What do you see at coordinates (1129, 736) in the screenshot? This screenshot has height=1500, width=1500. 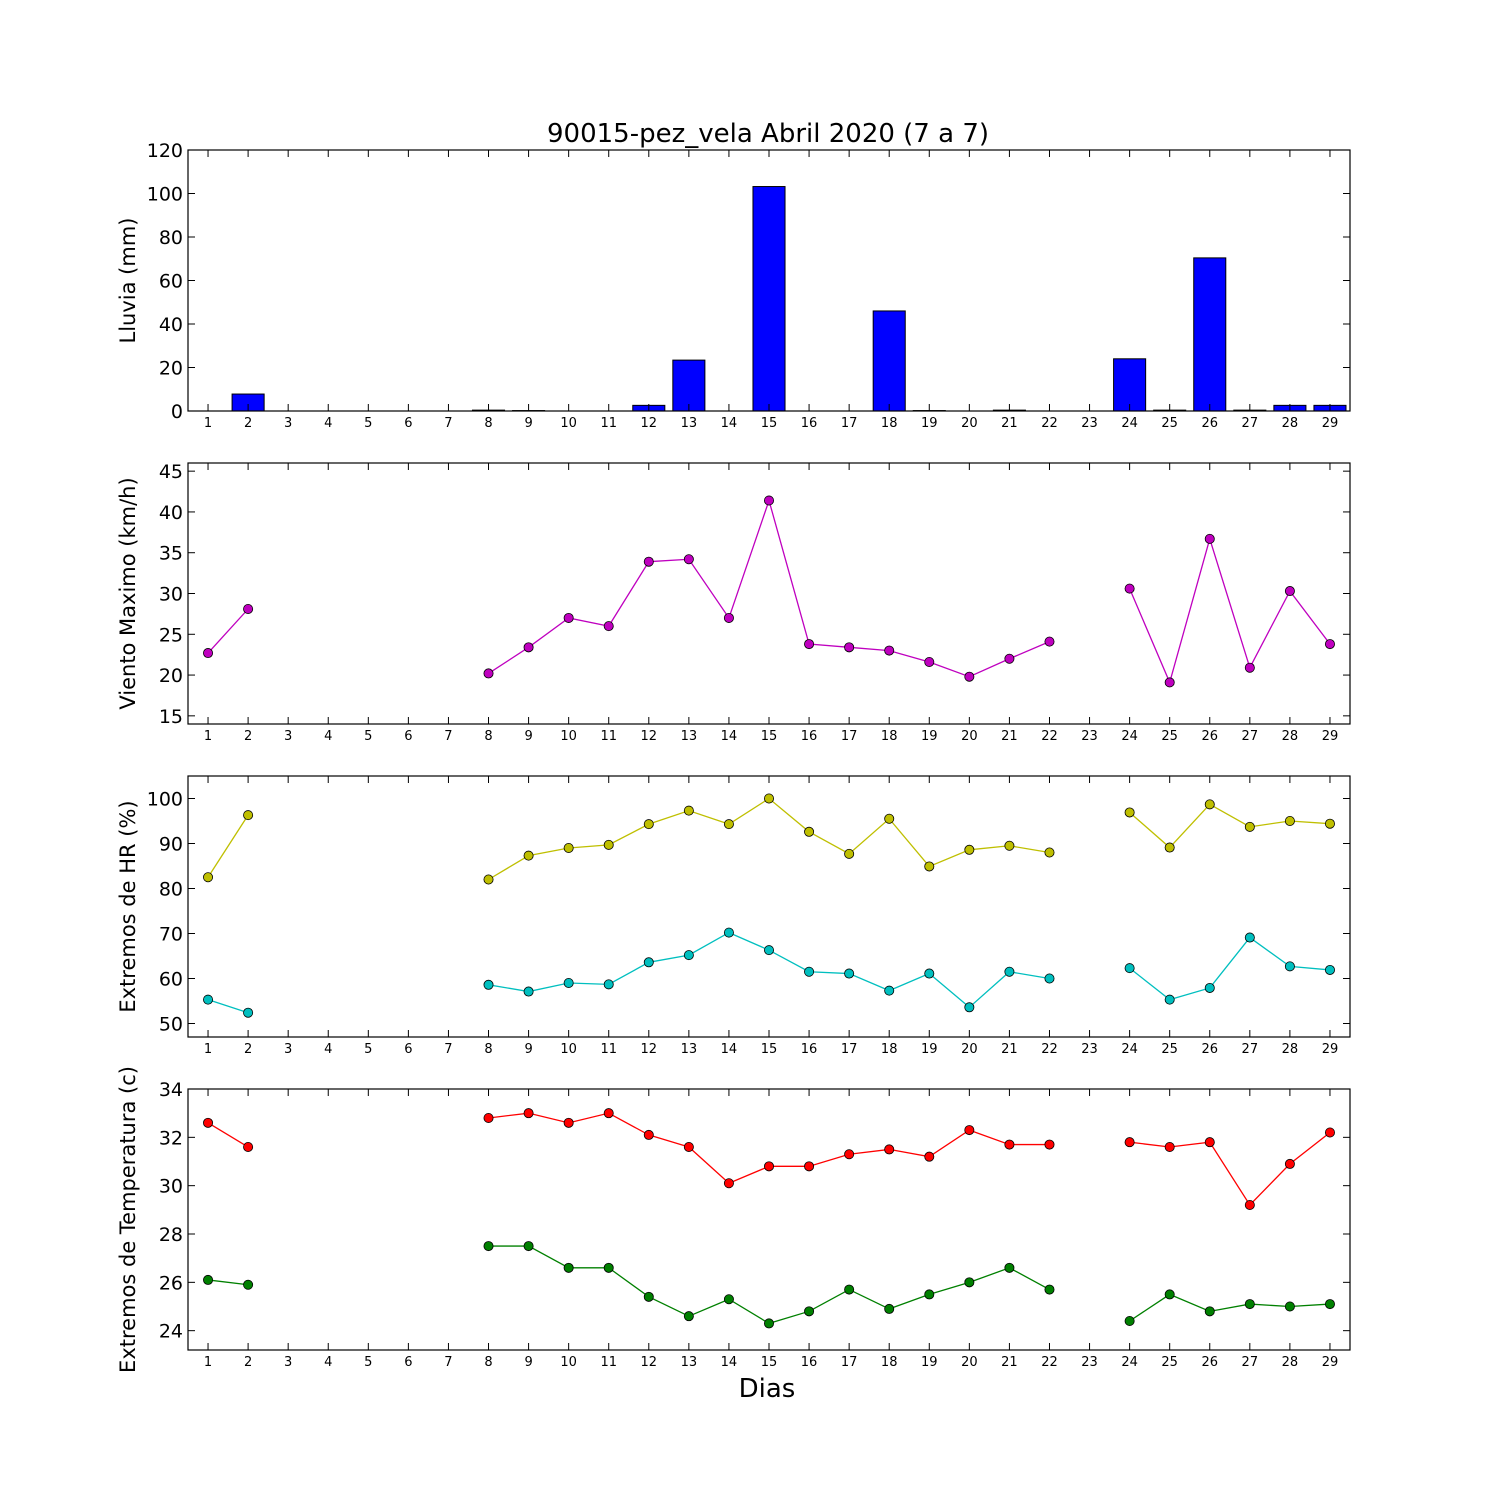 I see `wind-xtick-label: 24` at bounding box center [1129, 736].